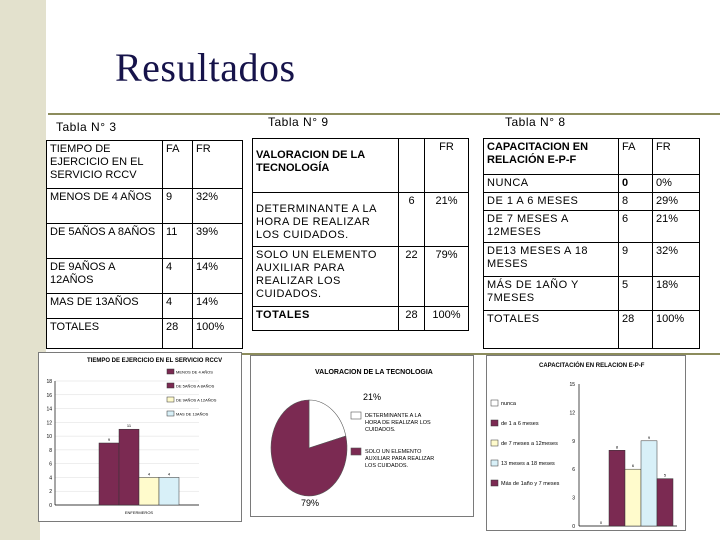 The height and width of the screenshot is (540, 720). What do you see at coordinates (551, 201) in the screenshot?
I see `table8-cell: DE 1 A 6 MESES` at bounding box center [551, 201].